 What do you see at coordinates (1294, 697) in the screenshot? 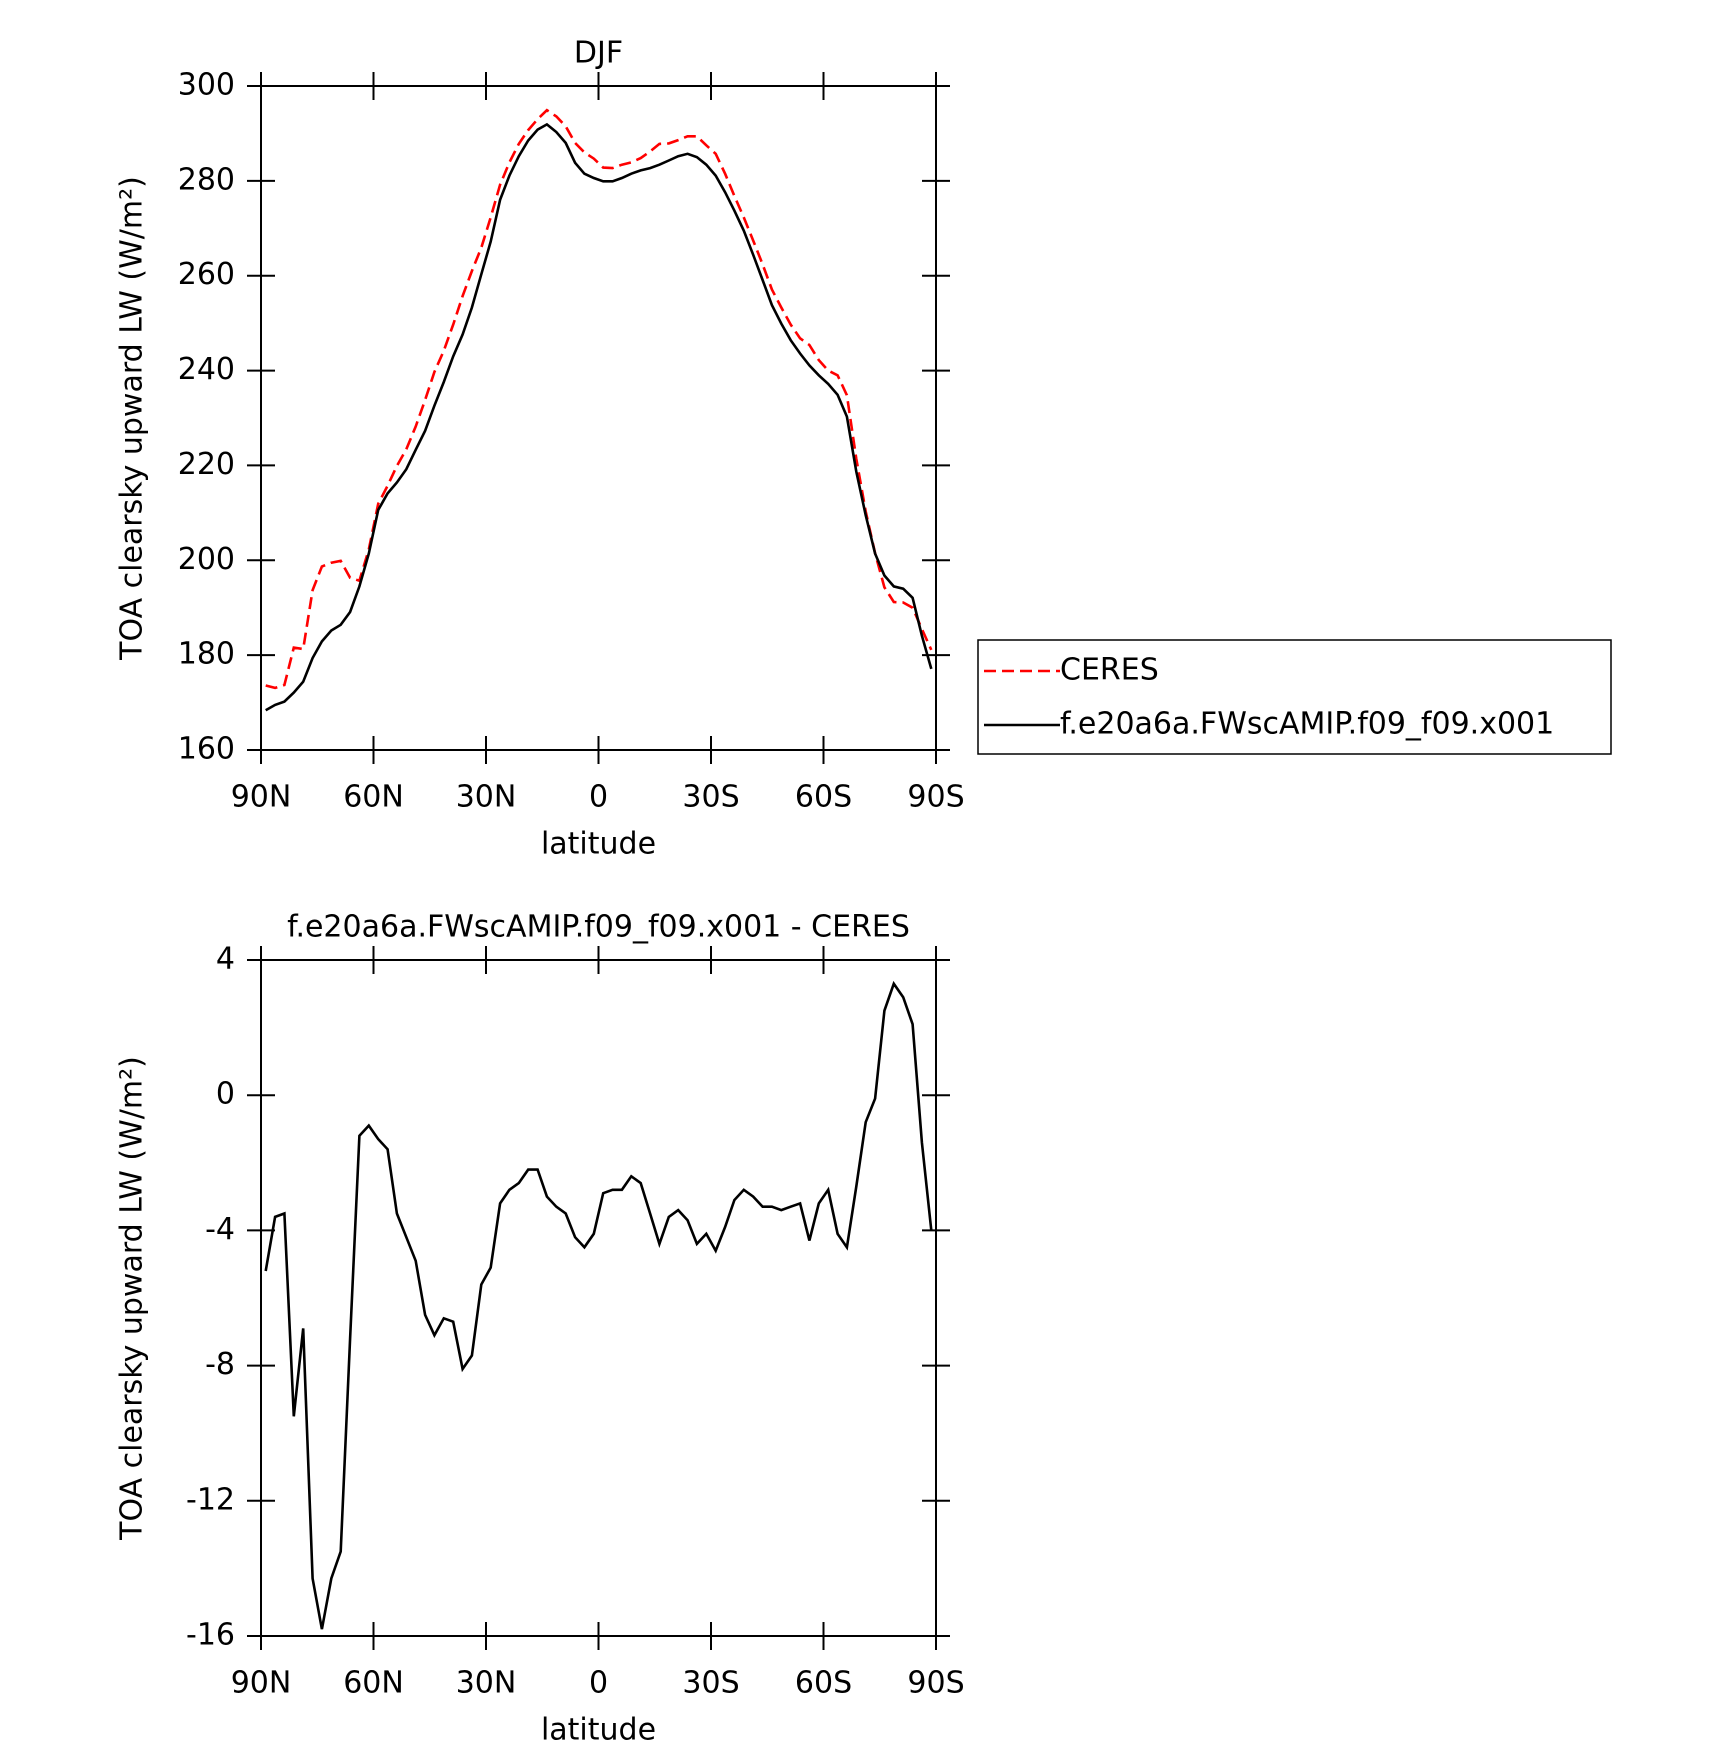
I see `legend-box` at bounding box center [1294, 697].